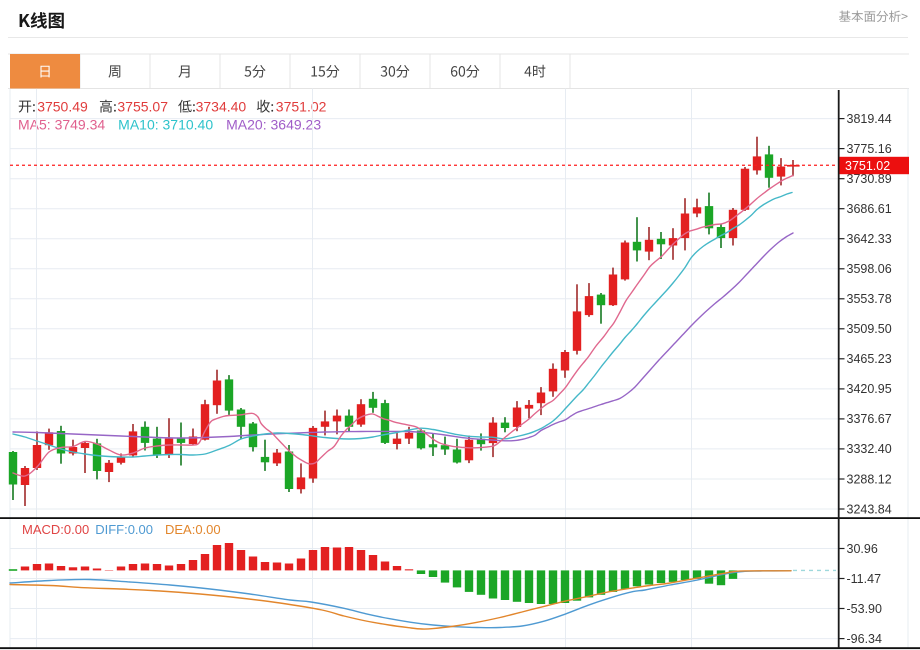  Describe the element at coordinates (869, 269) in the screenshot. I see `svg-text: 3598.06` at that location.